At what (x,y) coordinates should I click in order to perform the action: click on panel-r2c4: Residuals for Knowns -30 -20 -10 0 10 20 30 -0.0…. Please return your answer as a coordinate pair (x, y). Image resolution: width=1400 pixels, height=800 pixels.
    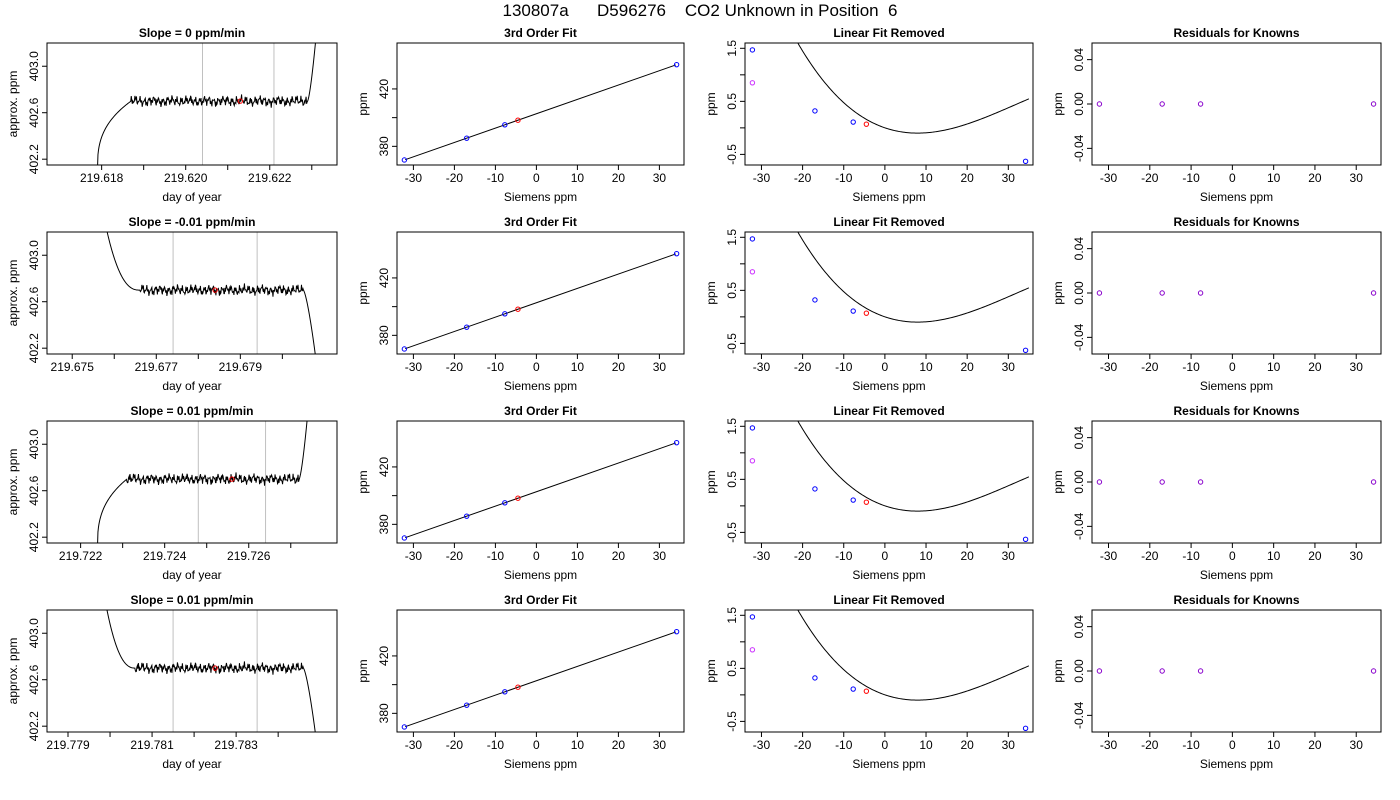
    Looking at the image, I should click on (1216, 304).